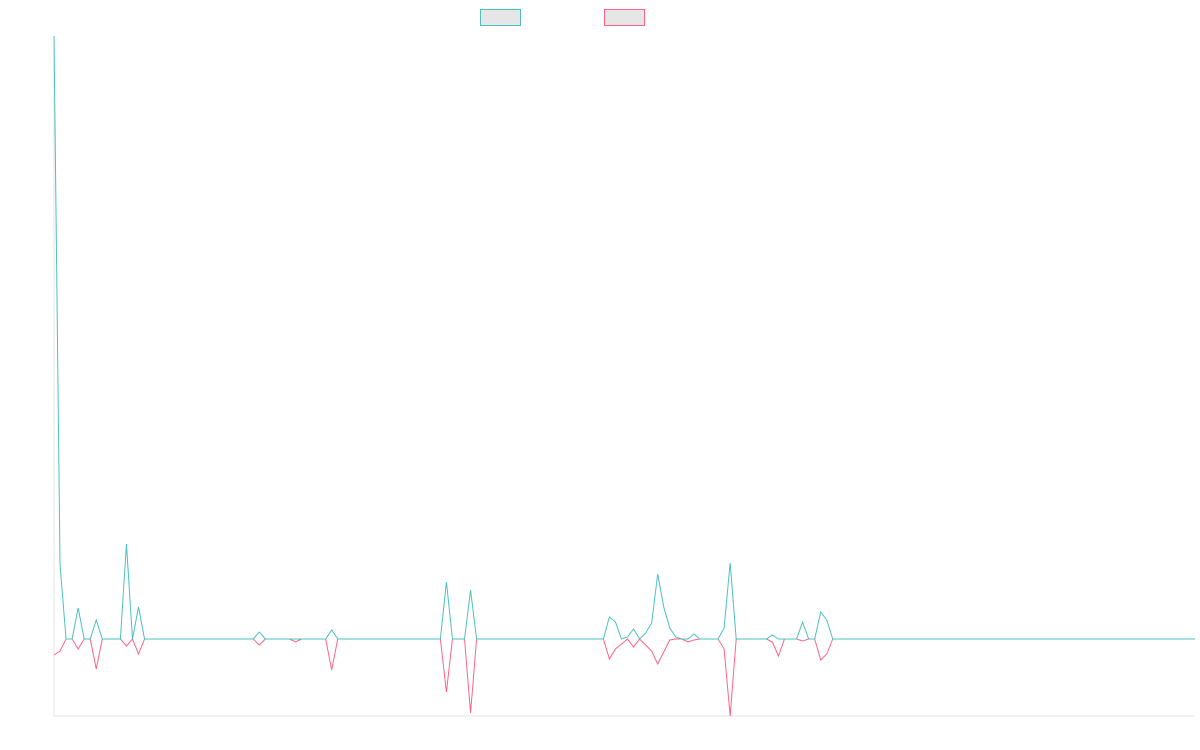 The height and width of the screenshot is (750, 1200). What do you see at coordinates (624, 677) in the screenshot?
I see `series-line` at bounding box center [624, 677].